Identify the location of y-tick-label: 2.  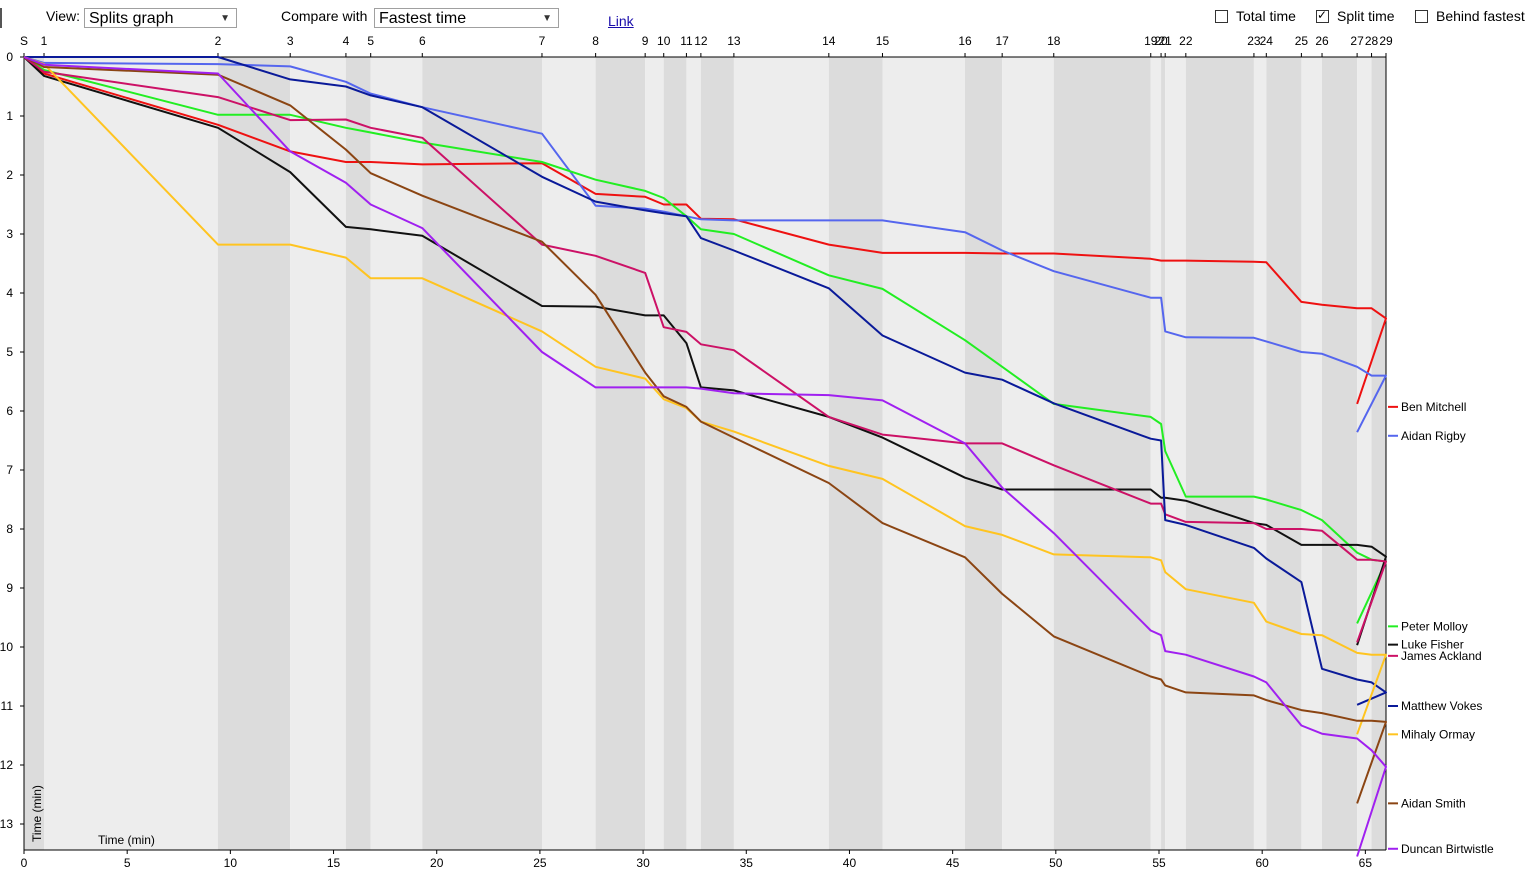
(9, 175).